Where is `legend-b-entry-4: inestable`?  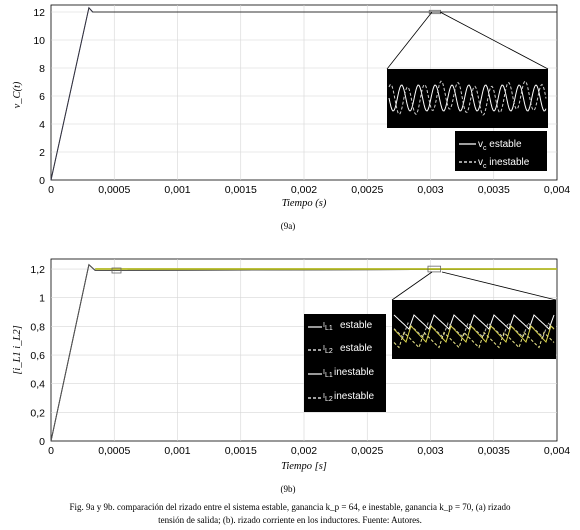
legend-b-entry-4: inestable is located at coordinates (354, 396).